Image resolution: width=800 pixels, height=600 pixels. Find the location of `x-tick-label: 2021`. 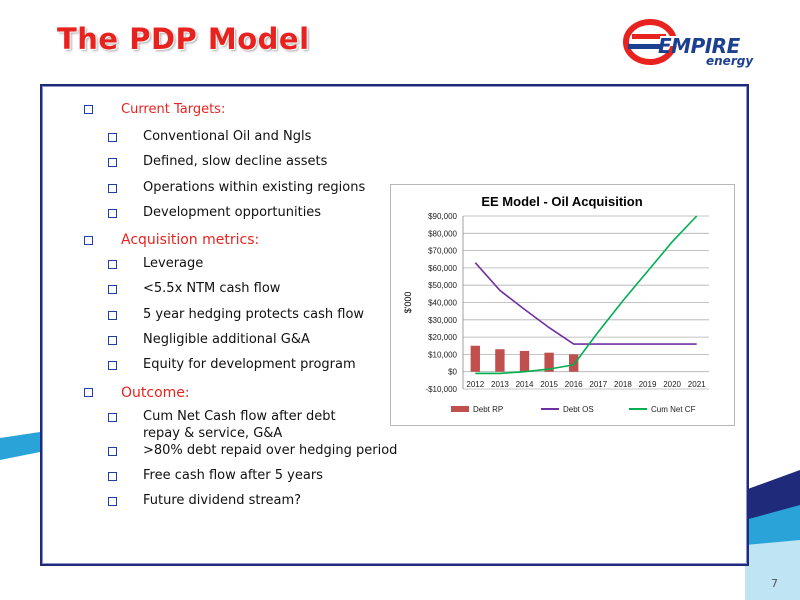

x-tick-label: 2021 is located at coordinates (697, 384).